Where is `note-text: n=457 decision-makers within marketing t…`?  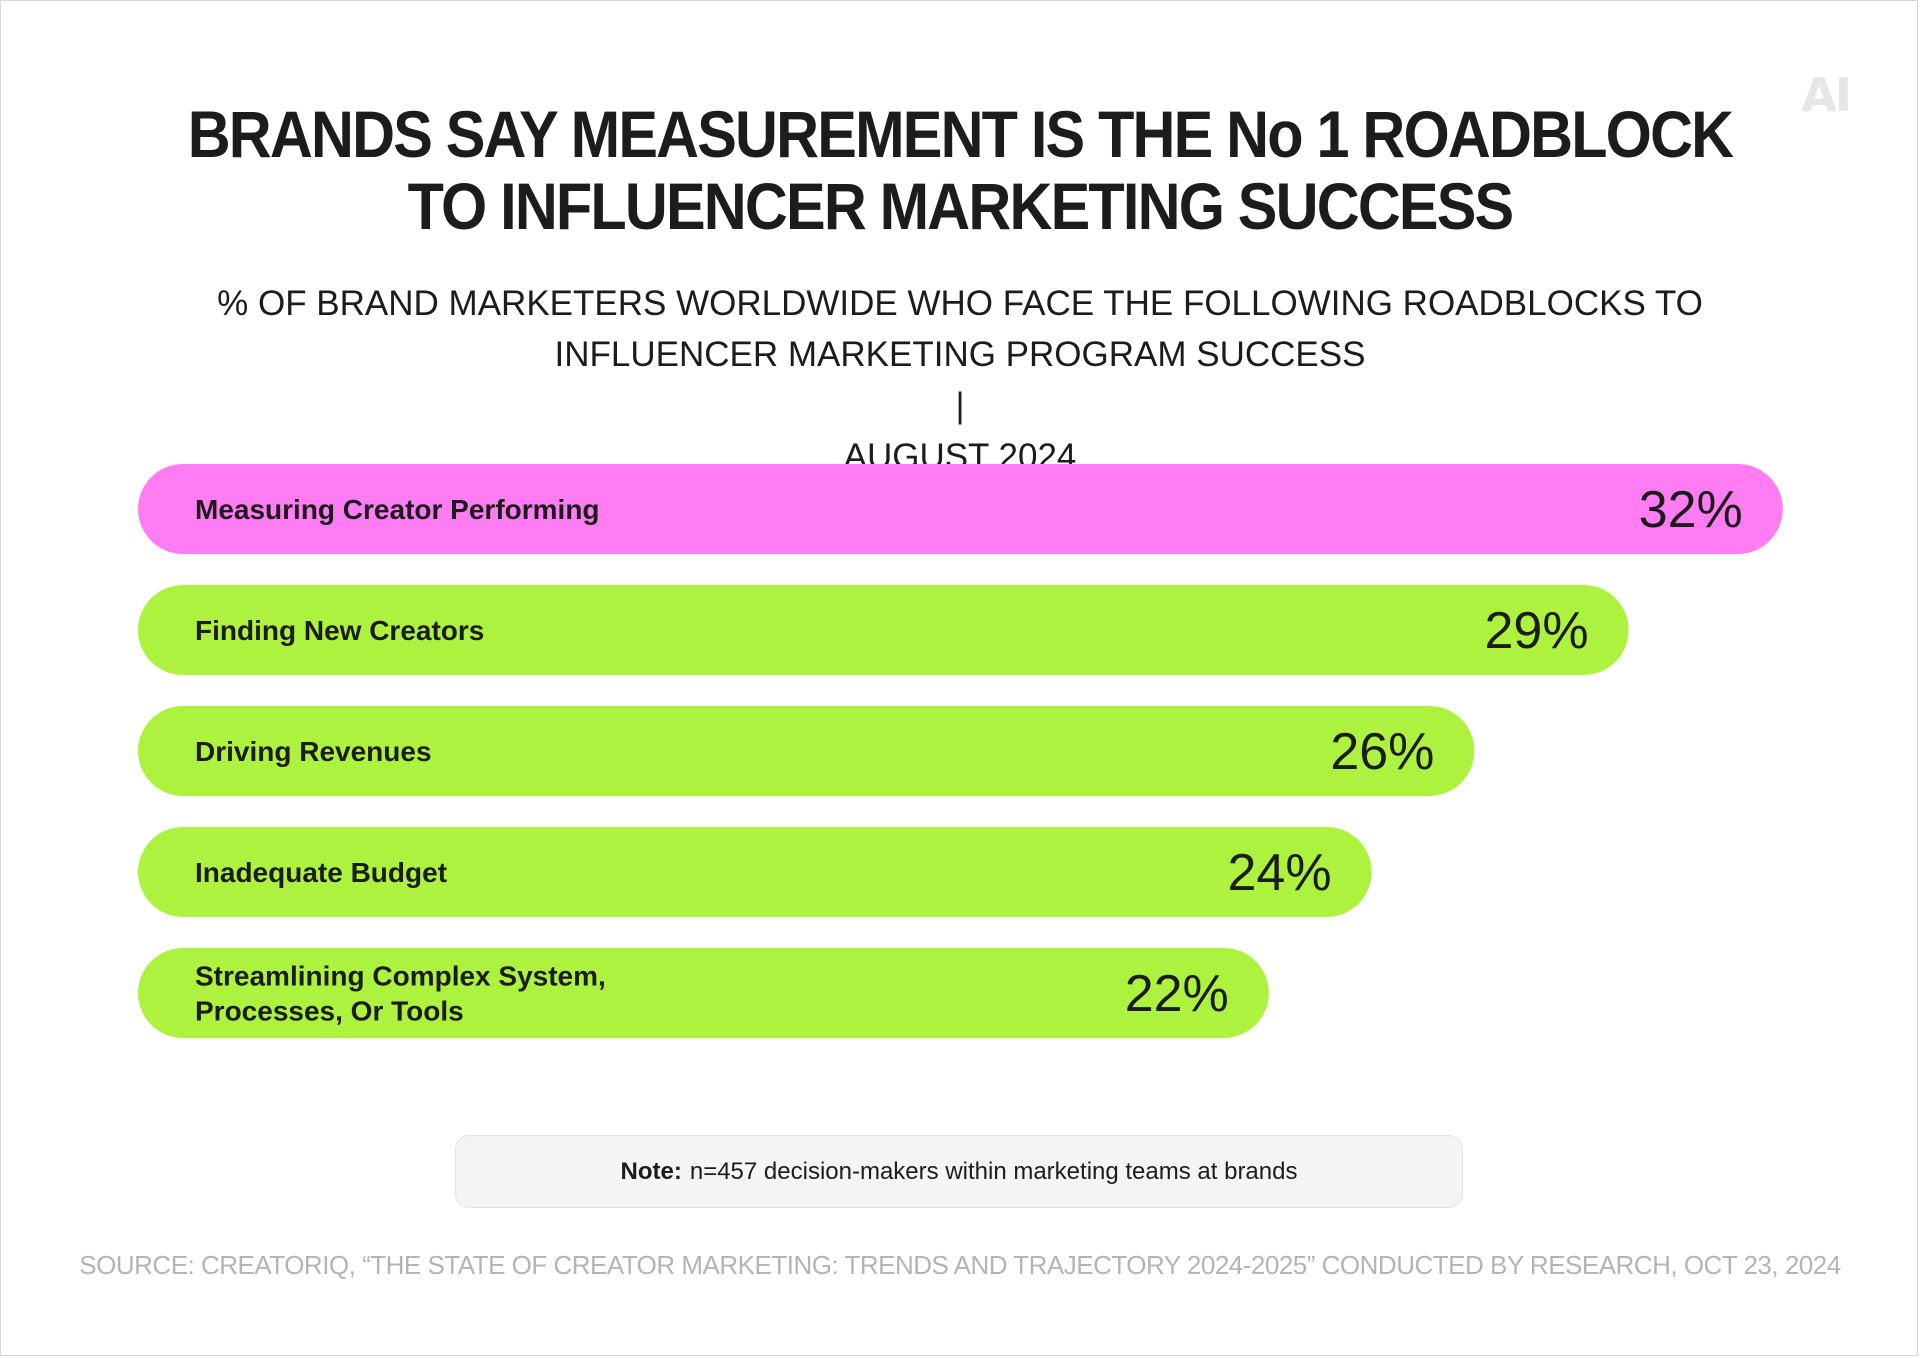 note-text: n=457 decision-makers within marketing t… is located at coordinates (993, 1171).